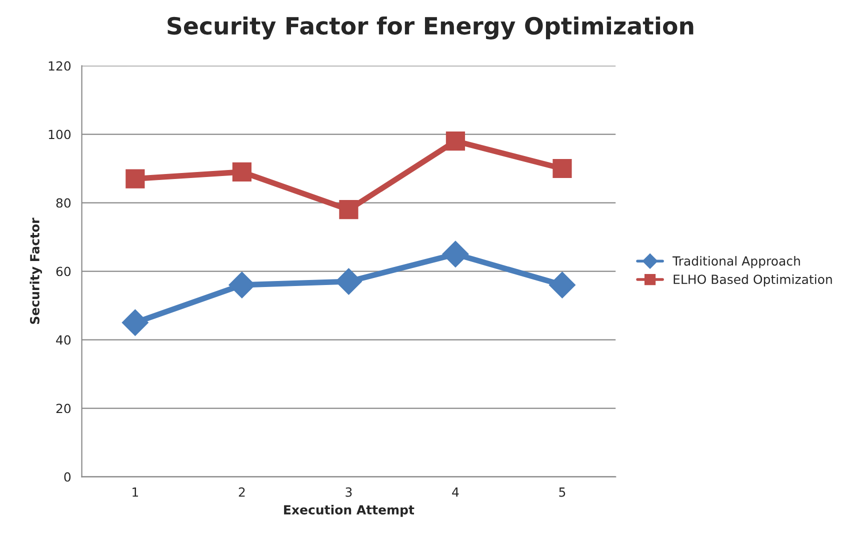  What do you see at coordinates (349, 492) in the screenshot?
I see `x-tick-label: 3` at bounding box center [349, 492].